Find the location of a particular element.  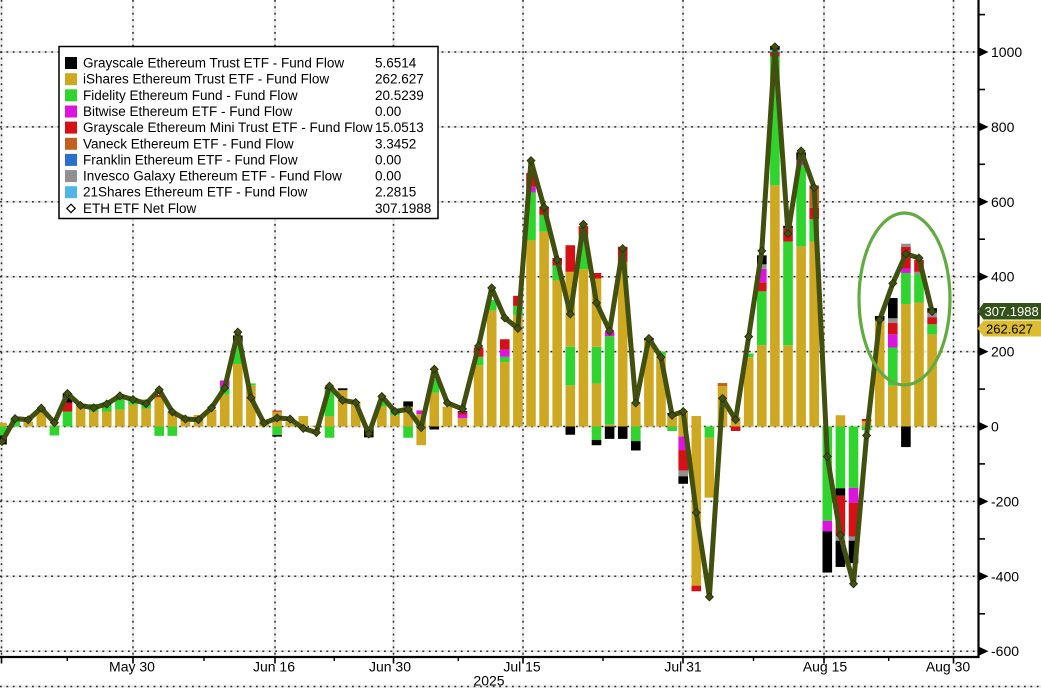

svg-text: Aug 15 is located at coordinates (825, 667).